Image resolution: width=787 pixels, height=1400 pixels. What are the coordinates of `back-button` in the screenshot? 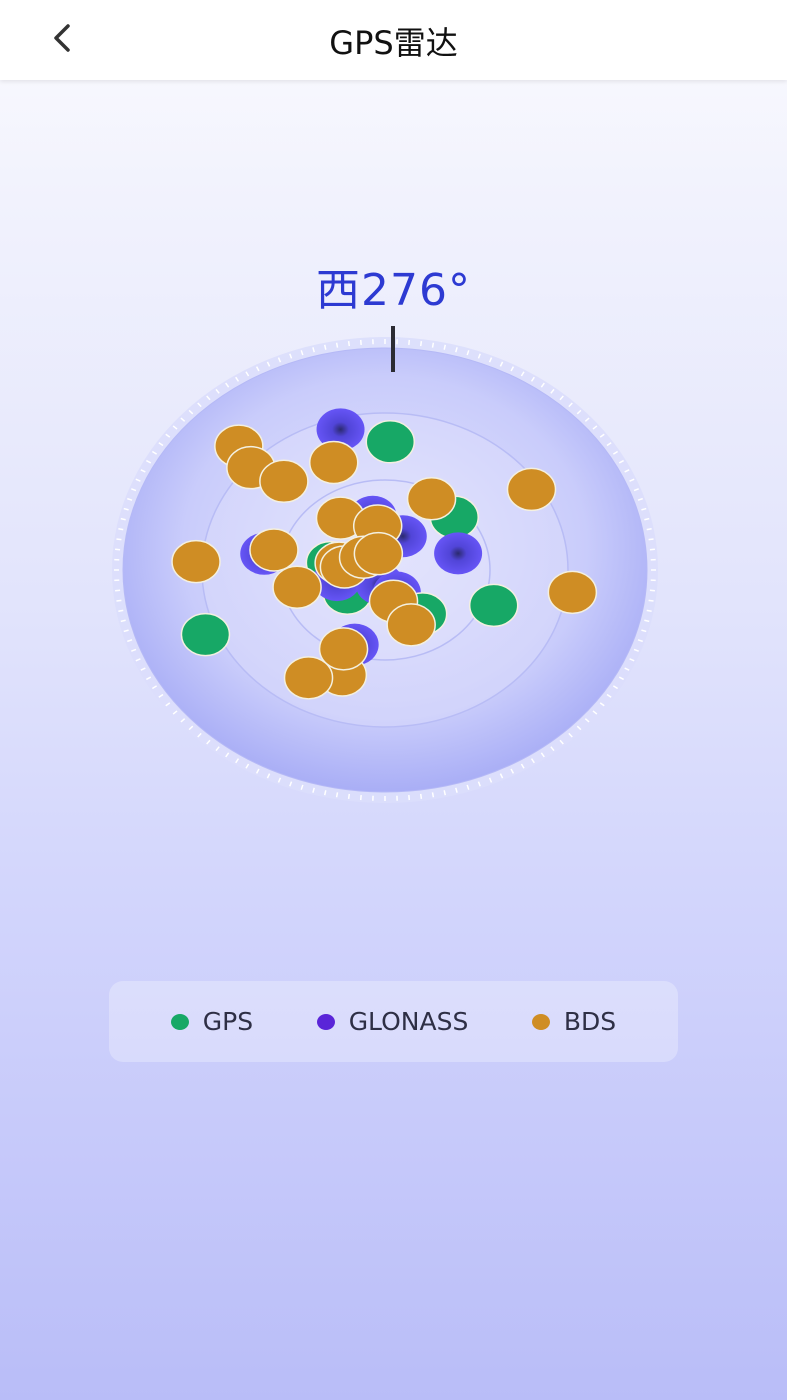 It's located at (62, 38).